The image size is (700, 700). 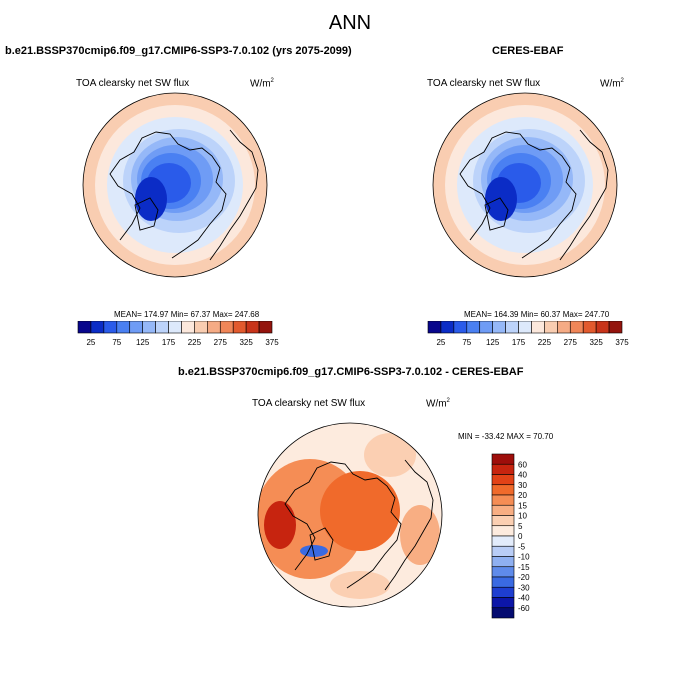 What do you see at coordinates (522, 546) in the screenshot?
I see `colorbar-tick-label: -5` at bounding box center [522, 546].